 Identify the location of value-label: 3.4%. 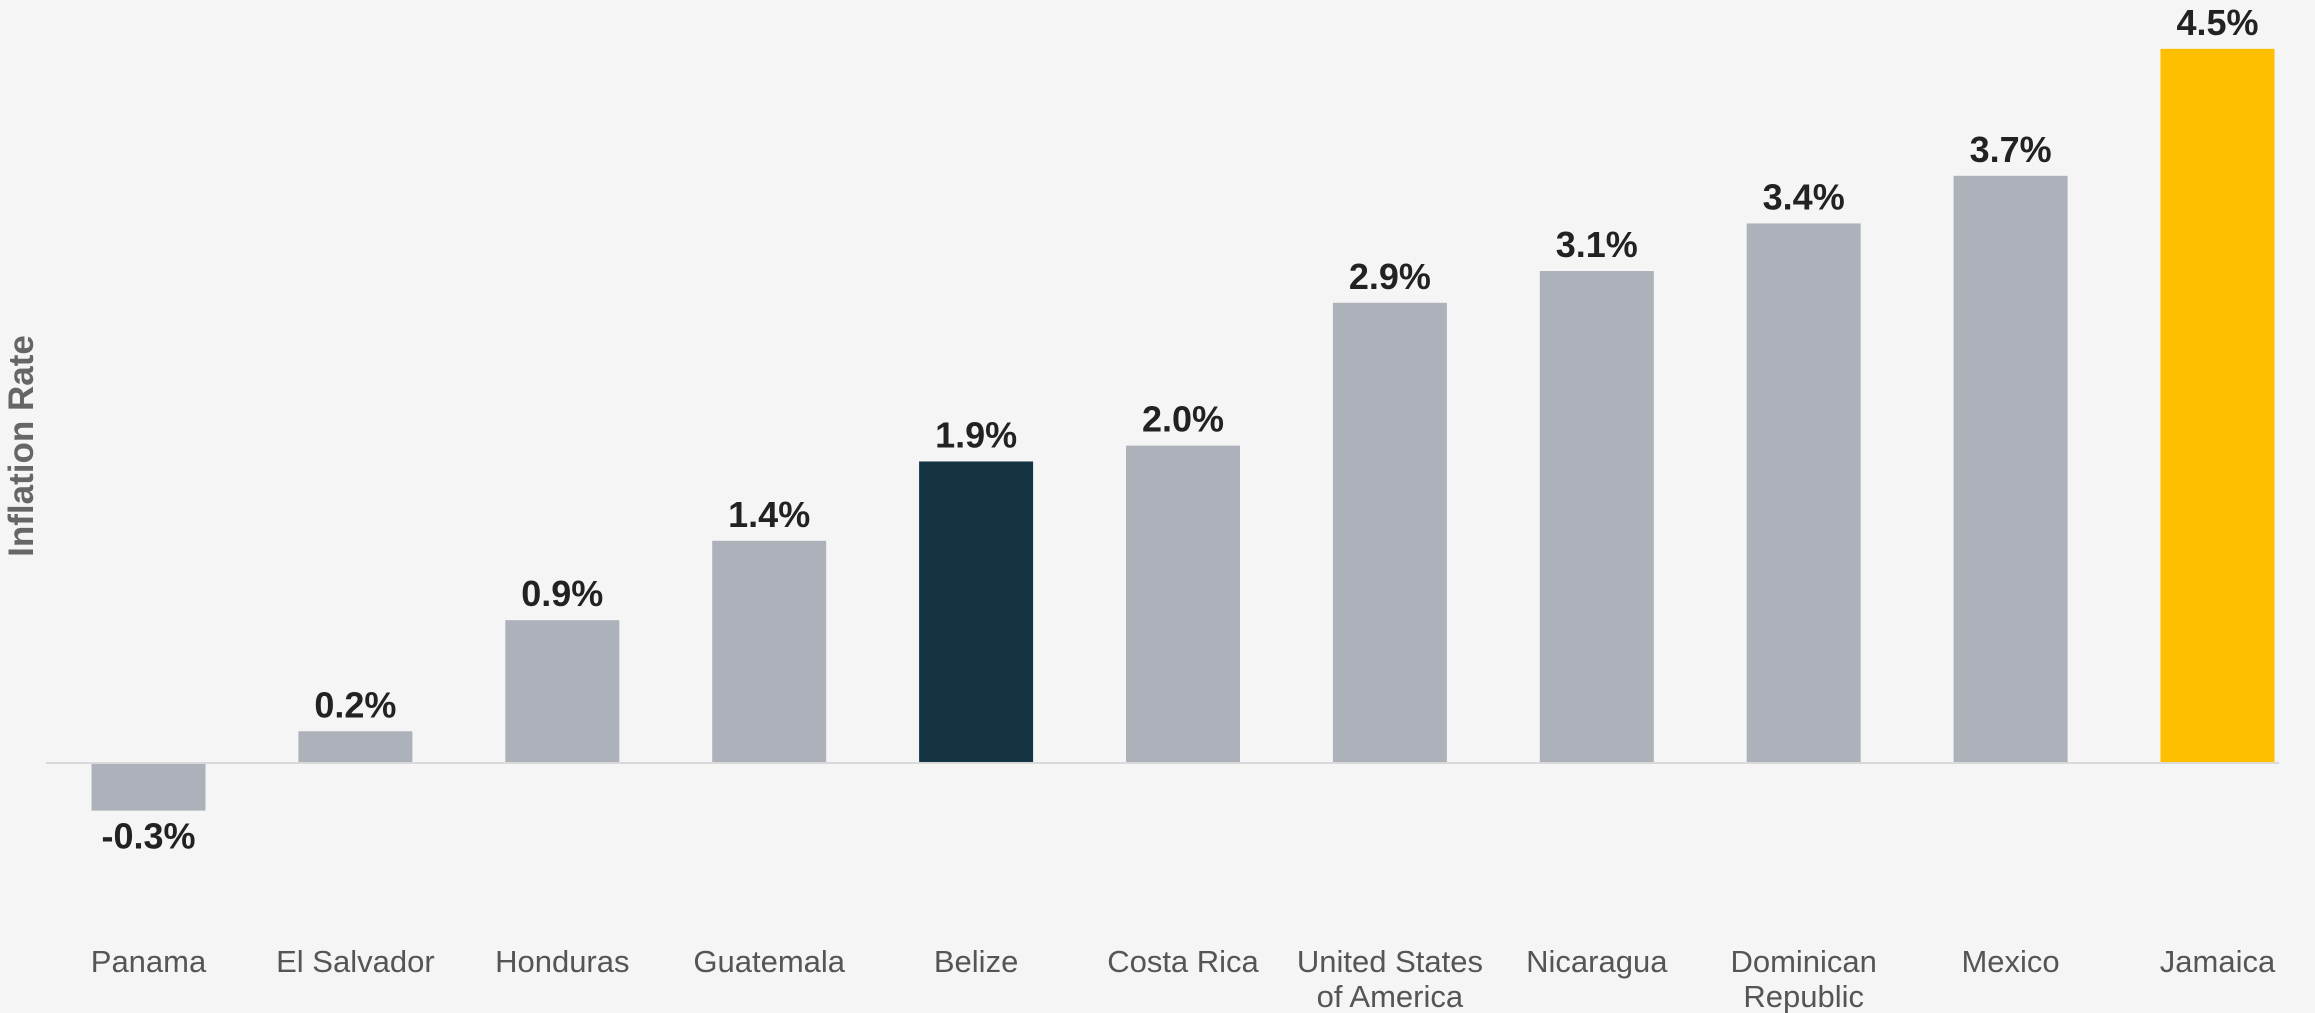
(1804, 196).